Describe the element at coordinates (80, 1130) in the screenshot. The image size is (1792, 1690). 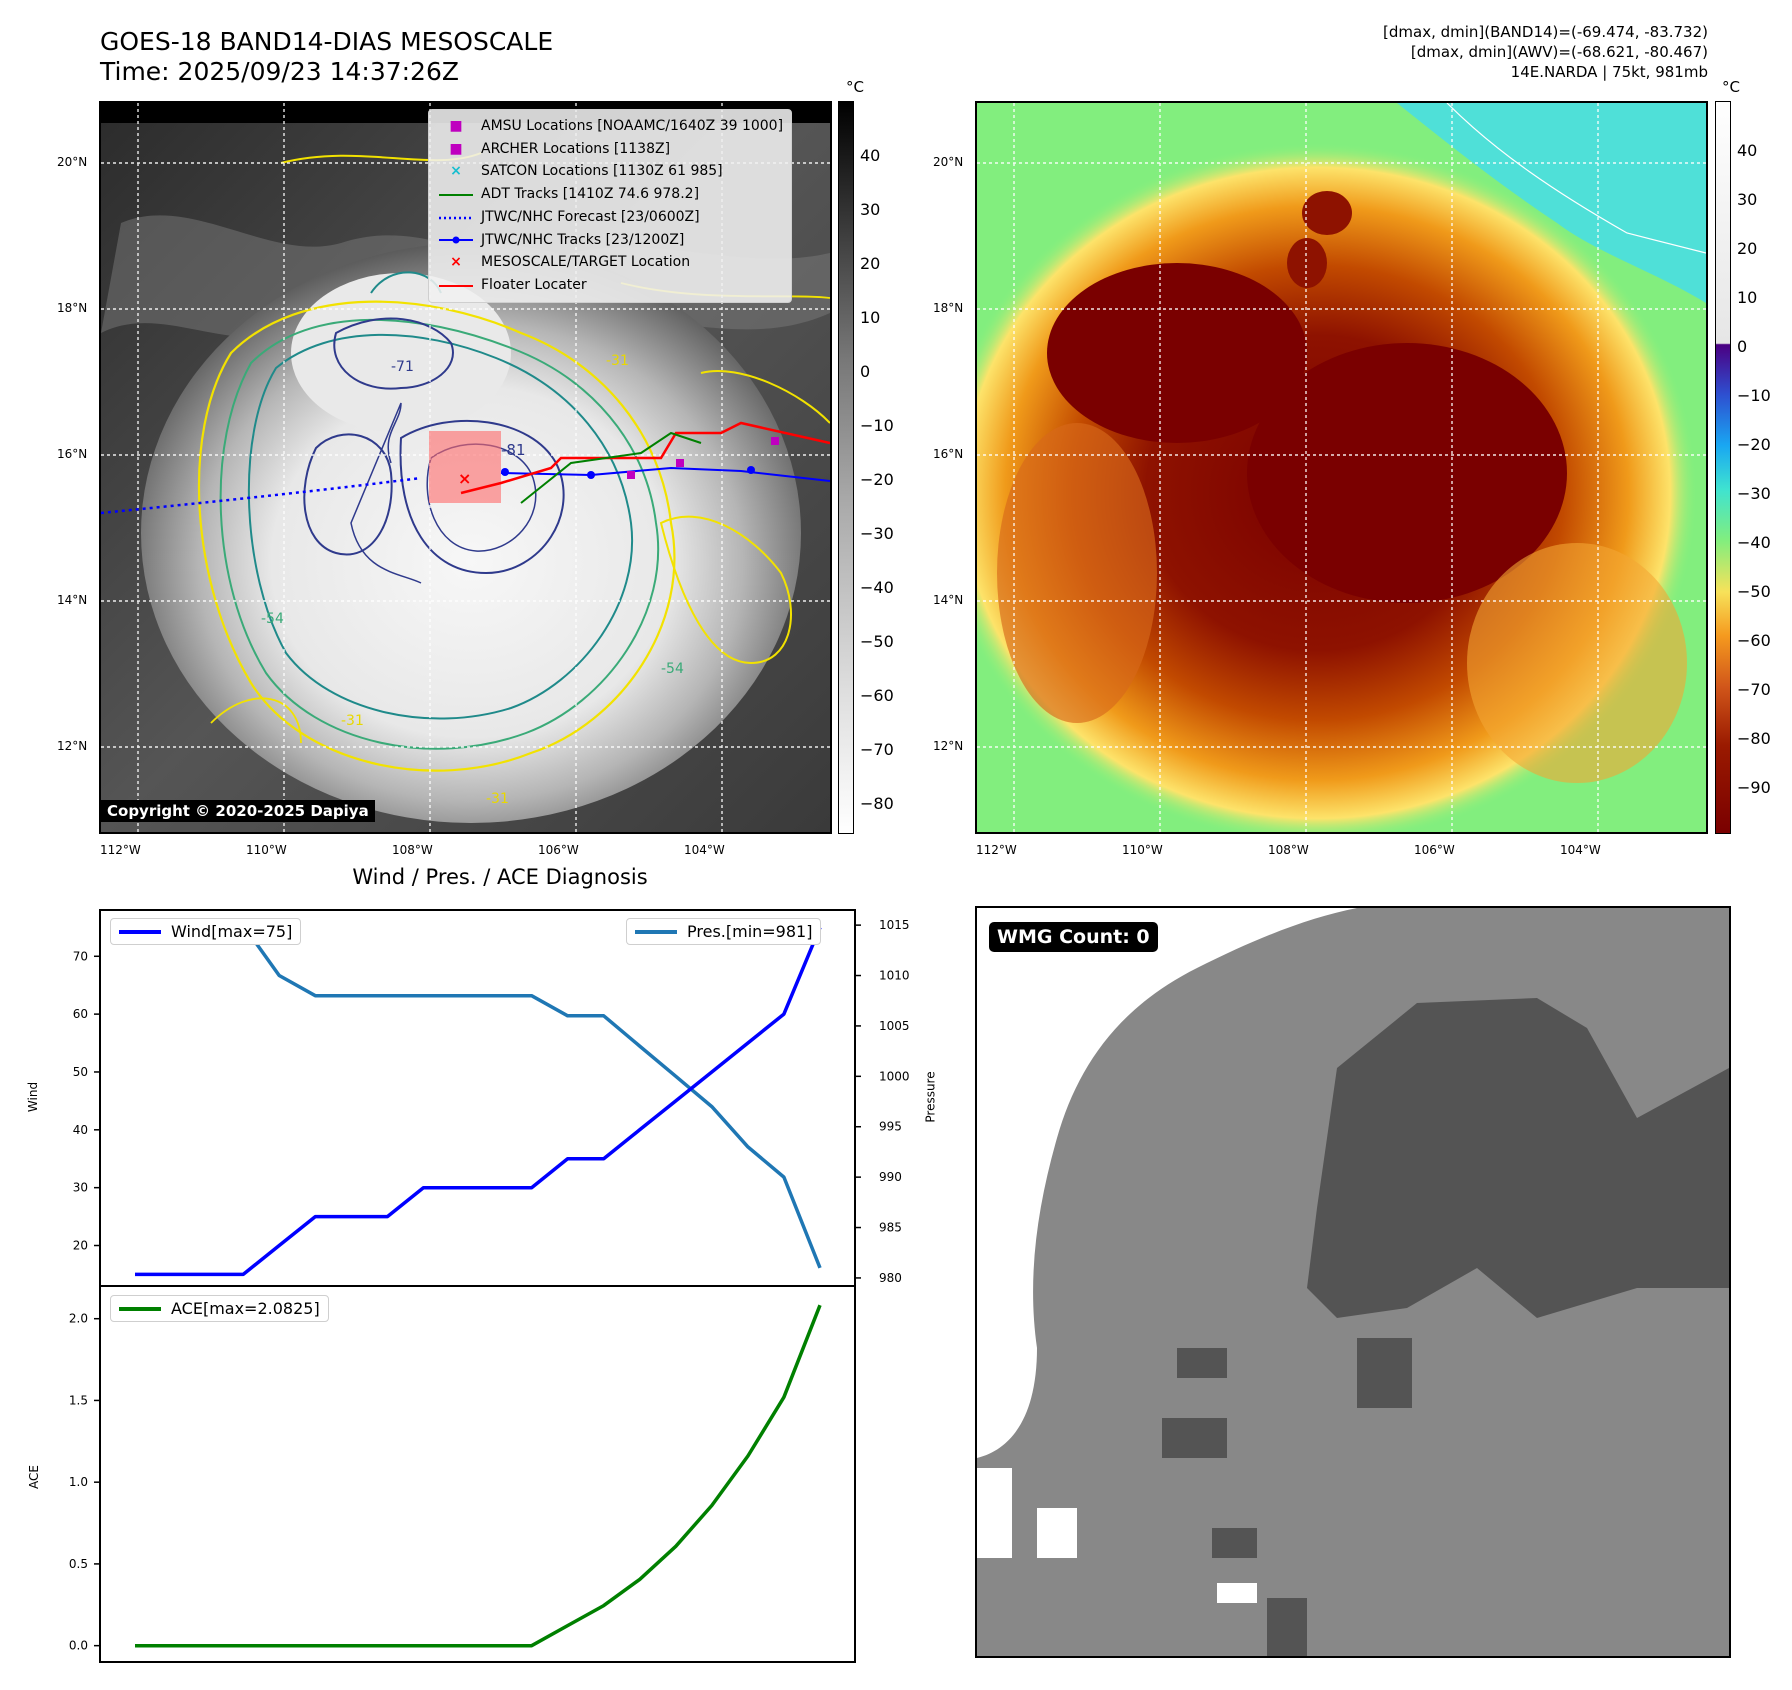
I see `wind-tick-label: 40` at that location.